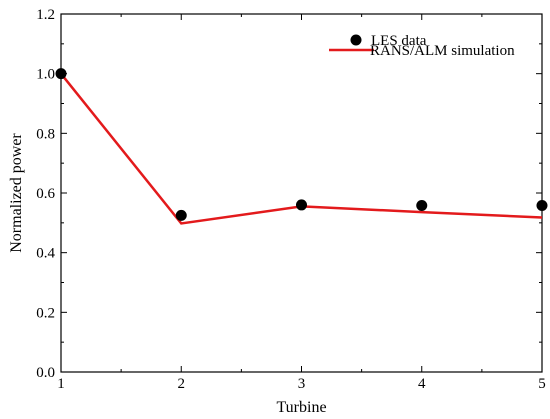 Image resolution: width=550 pixels, height=419 pixels. Describe the element at coordinates (302, 384) in the screenshot. I see `x-tick-label: 3` at that location.